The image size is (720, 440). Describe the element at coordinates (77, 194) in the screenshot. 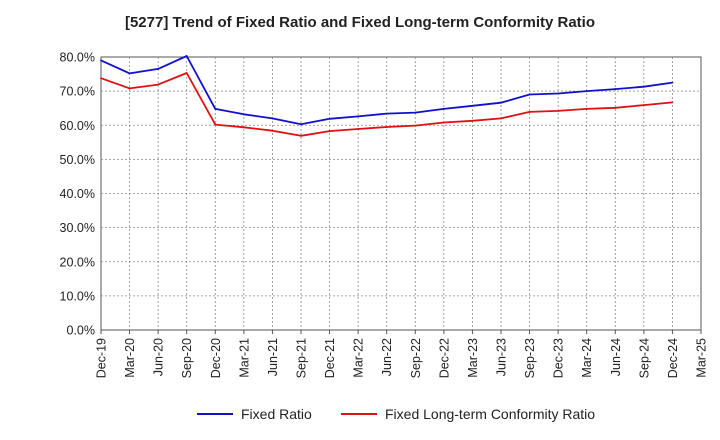

I see `y-tick-label: 40.0%` at that location.